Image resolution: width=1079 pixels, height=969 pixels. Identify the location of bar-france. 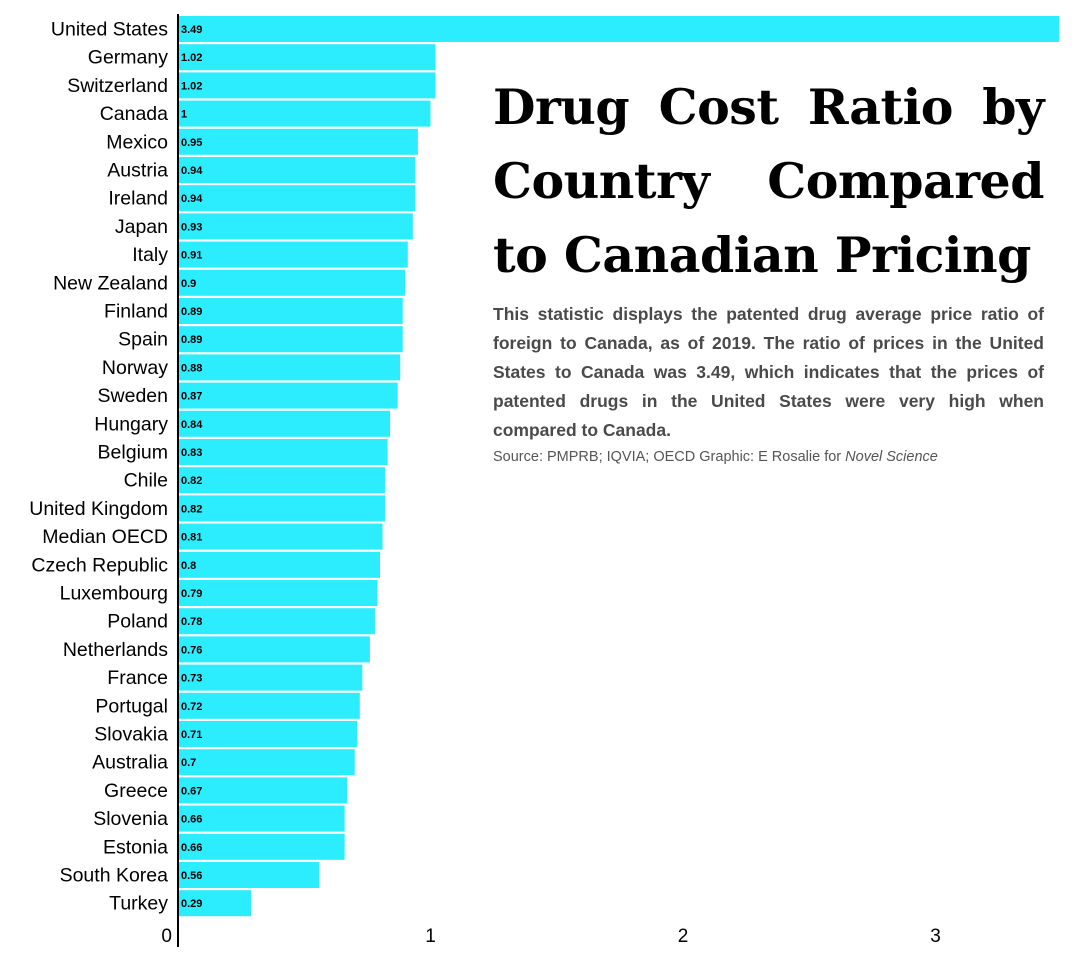
(270, 677).